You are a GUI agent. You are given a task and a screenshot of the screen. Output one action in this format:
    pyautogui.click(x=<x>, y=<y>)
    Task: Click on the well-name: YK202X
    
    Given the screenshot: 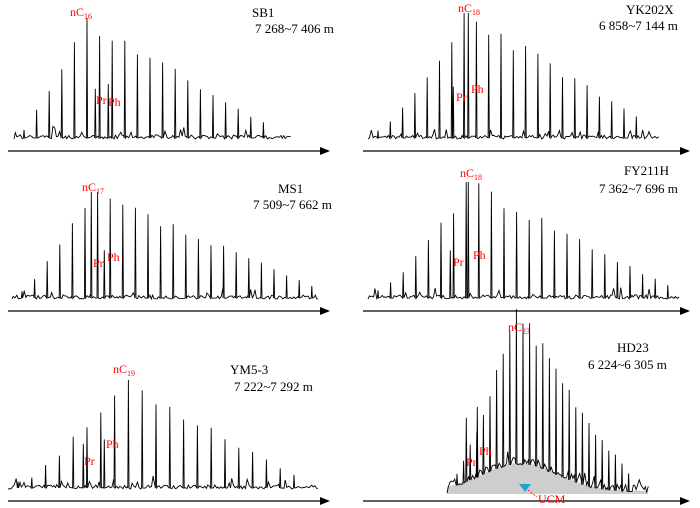 What is the action you would take?
    pyautogui.click(x=650, y=9)
    